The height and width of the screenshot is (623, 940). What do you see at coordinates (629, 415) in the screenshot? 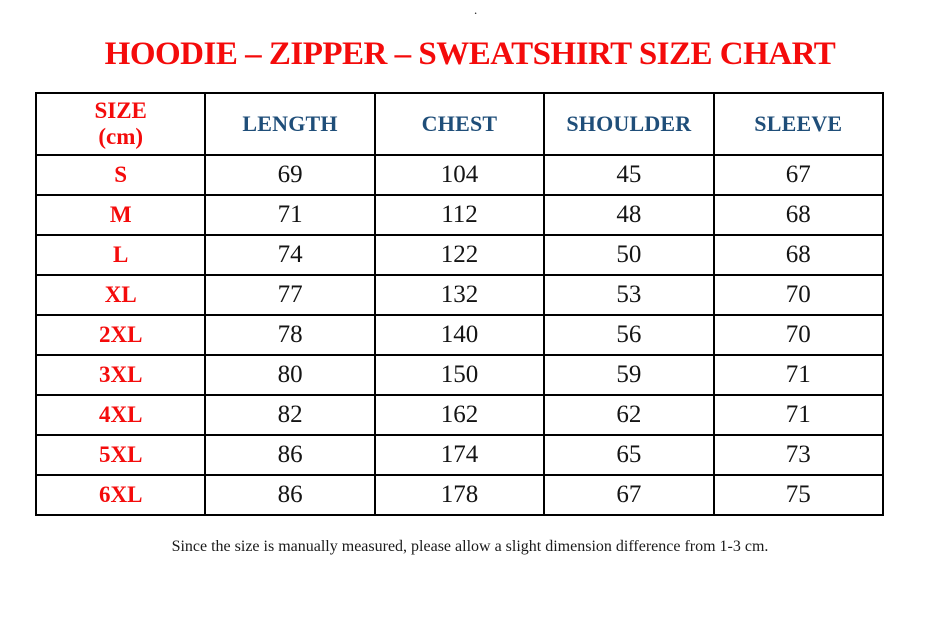
I see `shoulder-cell: 62` at bounding box center [629, 415].